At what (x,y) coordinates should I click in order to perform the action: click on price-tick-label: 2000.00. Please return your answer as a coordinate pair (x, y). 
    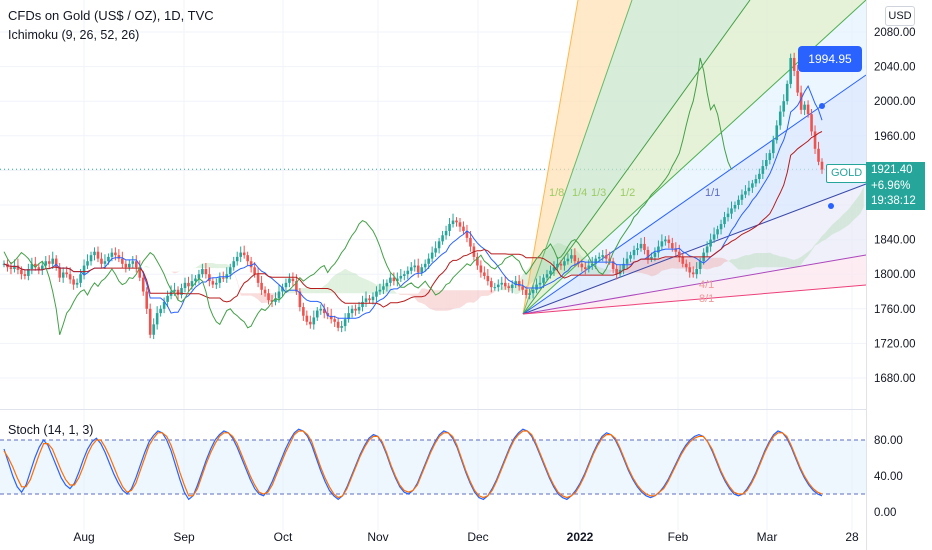
    Looking at the image, I should click on (895, 102).